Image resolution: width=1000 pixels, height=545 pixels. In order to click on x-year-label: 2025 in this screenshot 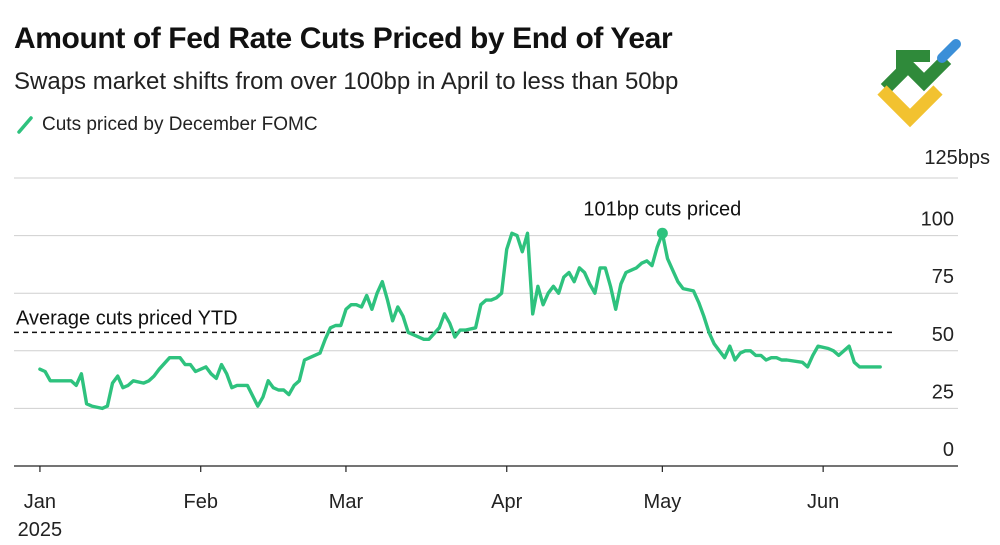, I will do `click(40, 530)`.